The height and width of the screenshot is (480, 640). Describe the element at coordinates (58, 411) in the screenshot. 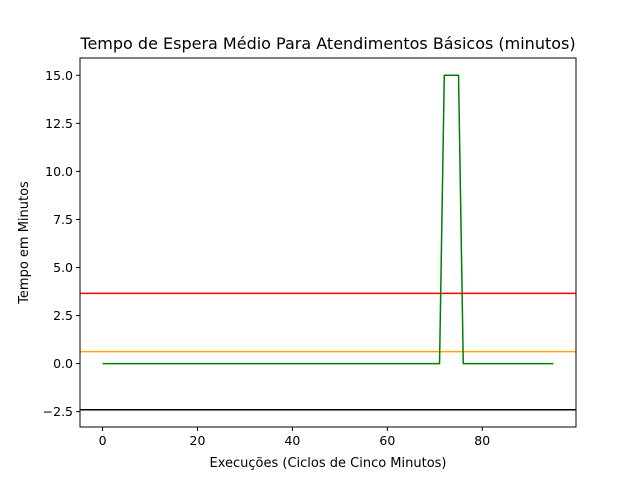

I see `y-tick-label: −2.5` at that location.